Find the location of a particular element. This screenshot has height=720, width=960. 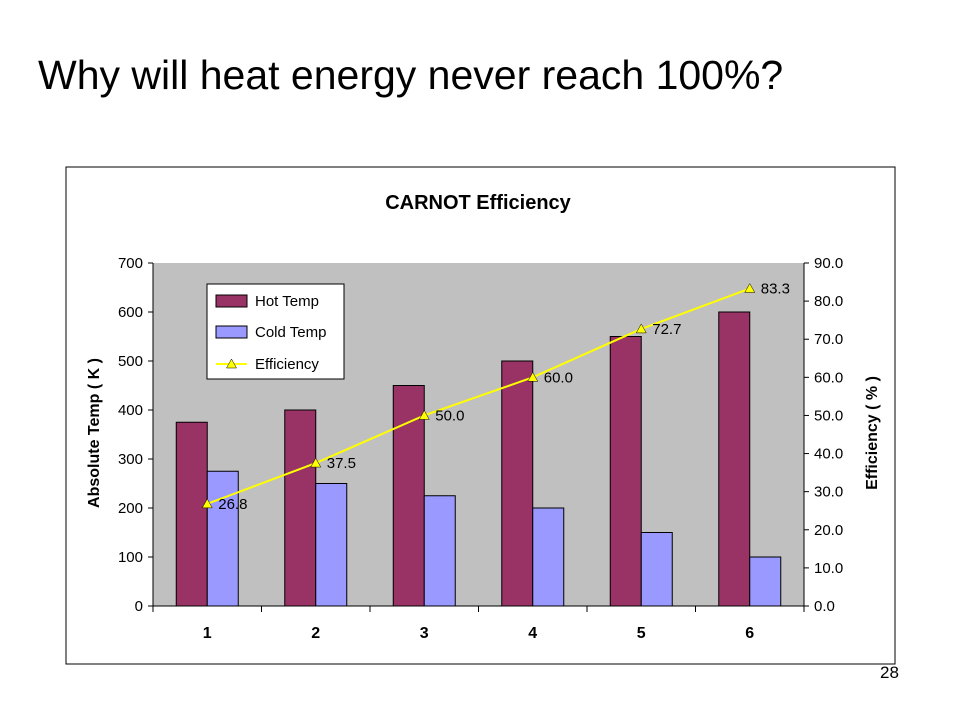

y-tick-label: 400 is located at coordinates (130, 410).